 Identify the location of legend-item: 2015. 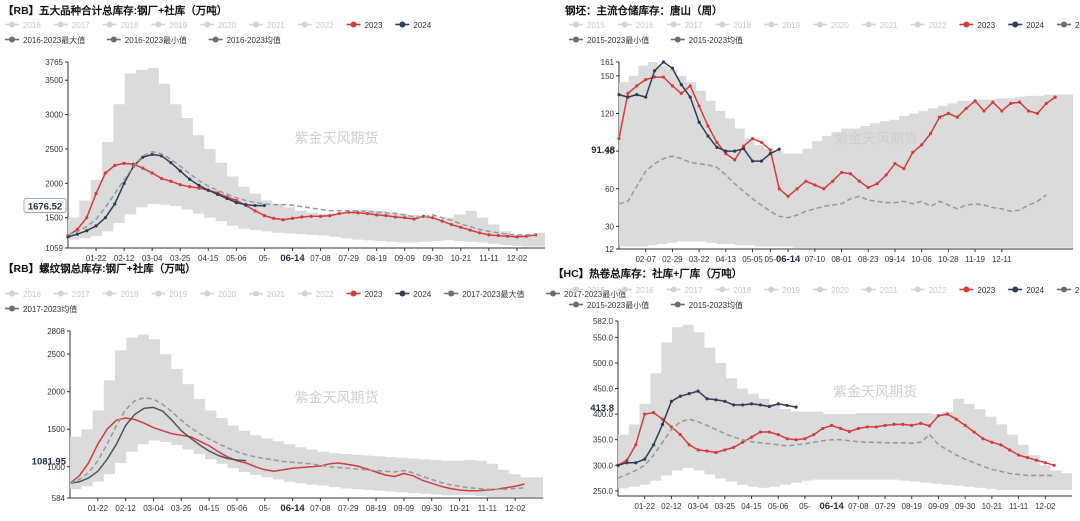
(587, 290).